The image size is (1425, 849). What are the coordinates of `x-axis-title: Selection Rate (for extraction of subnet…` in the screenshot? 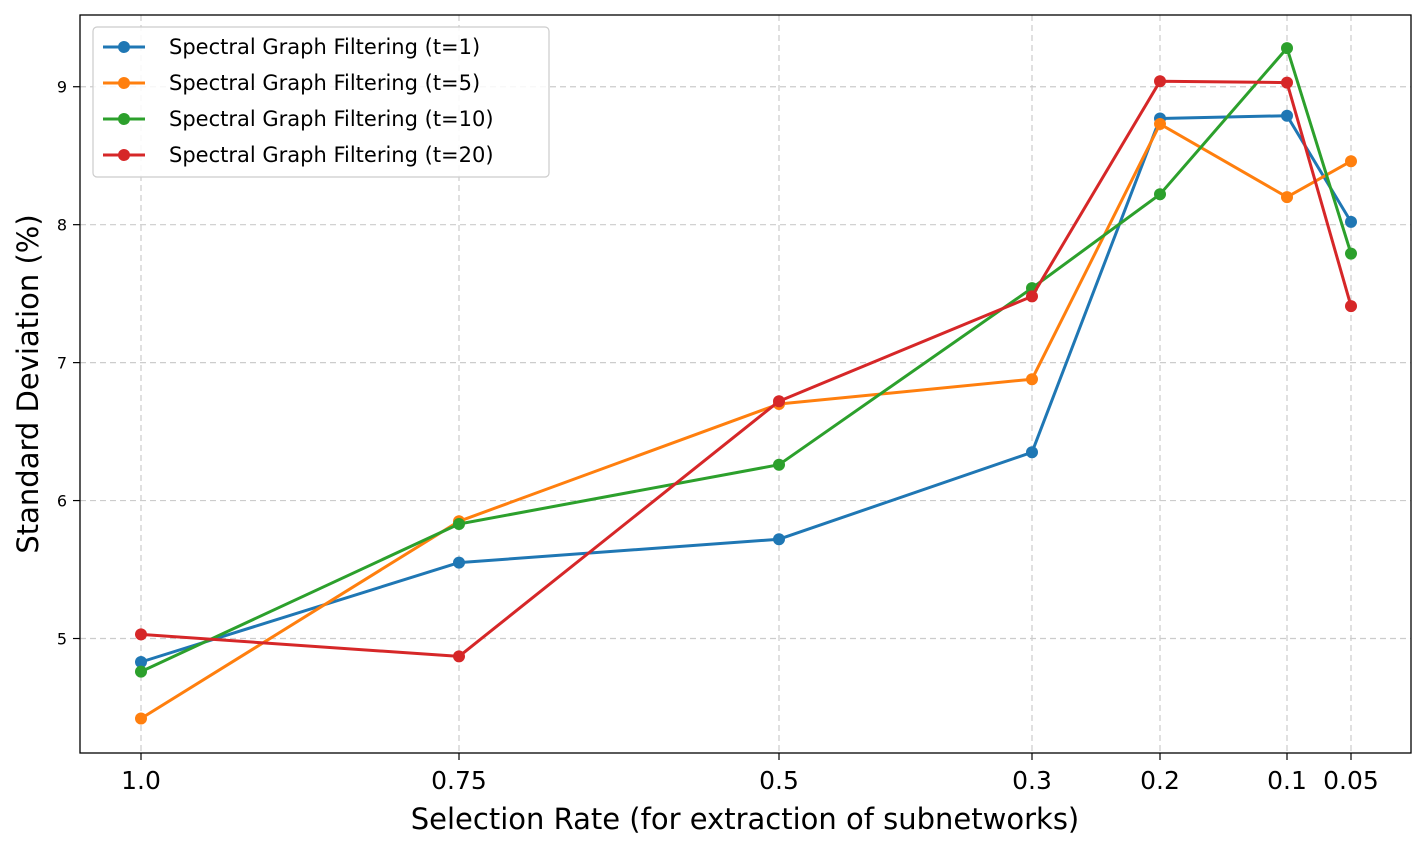 It's located at (745, 819).